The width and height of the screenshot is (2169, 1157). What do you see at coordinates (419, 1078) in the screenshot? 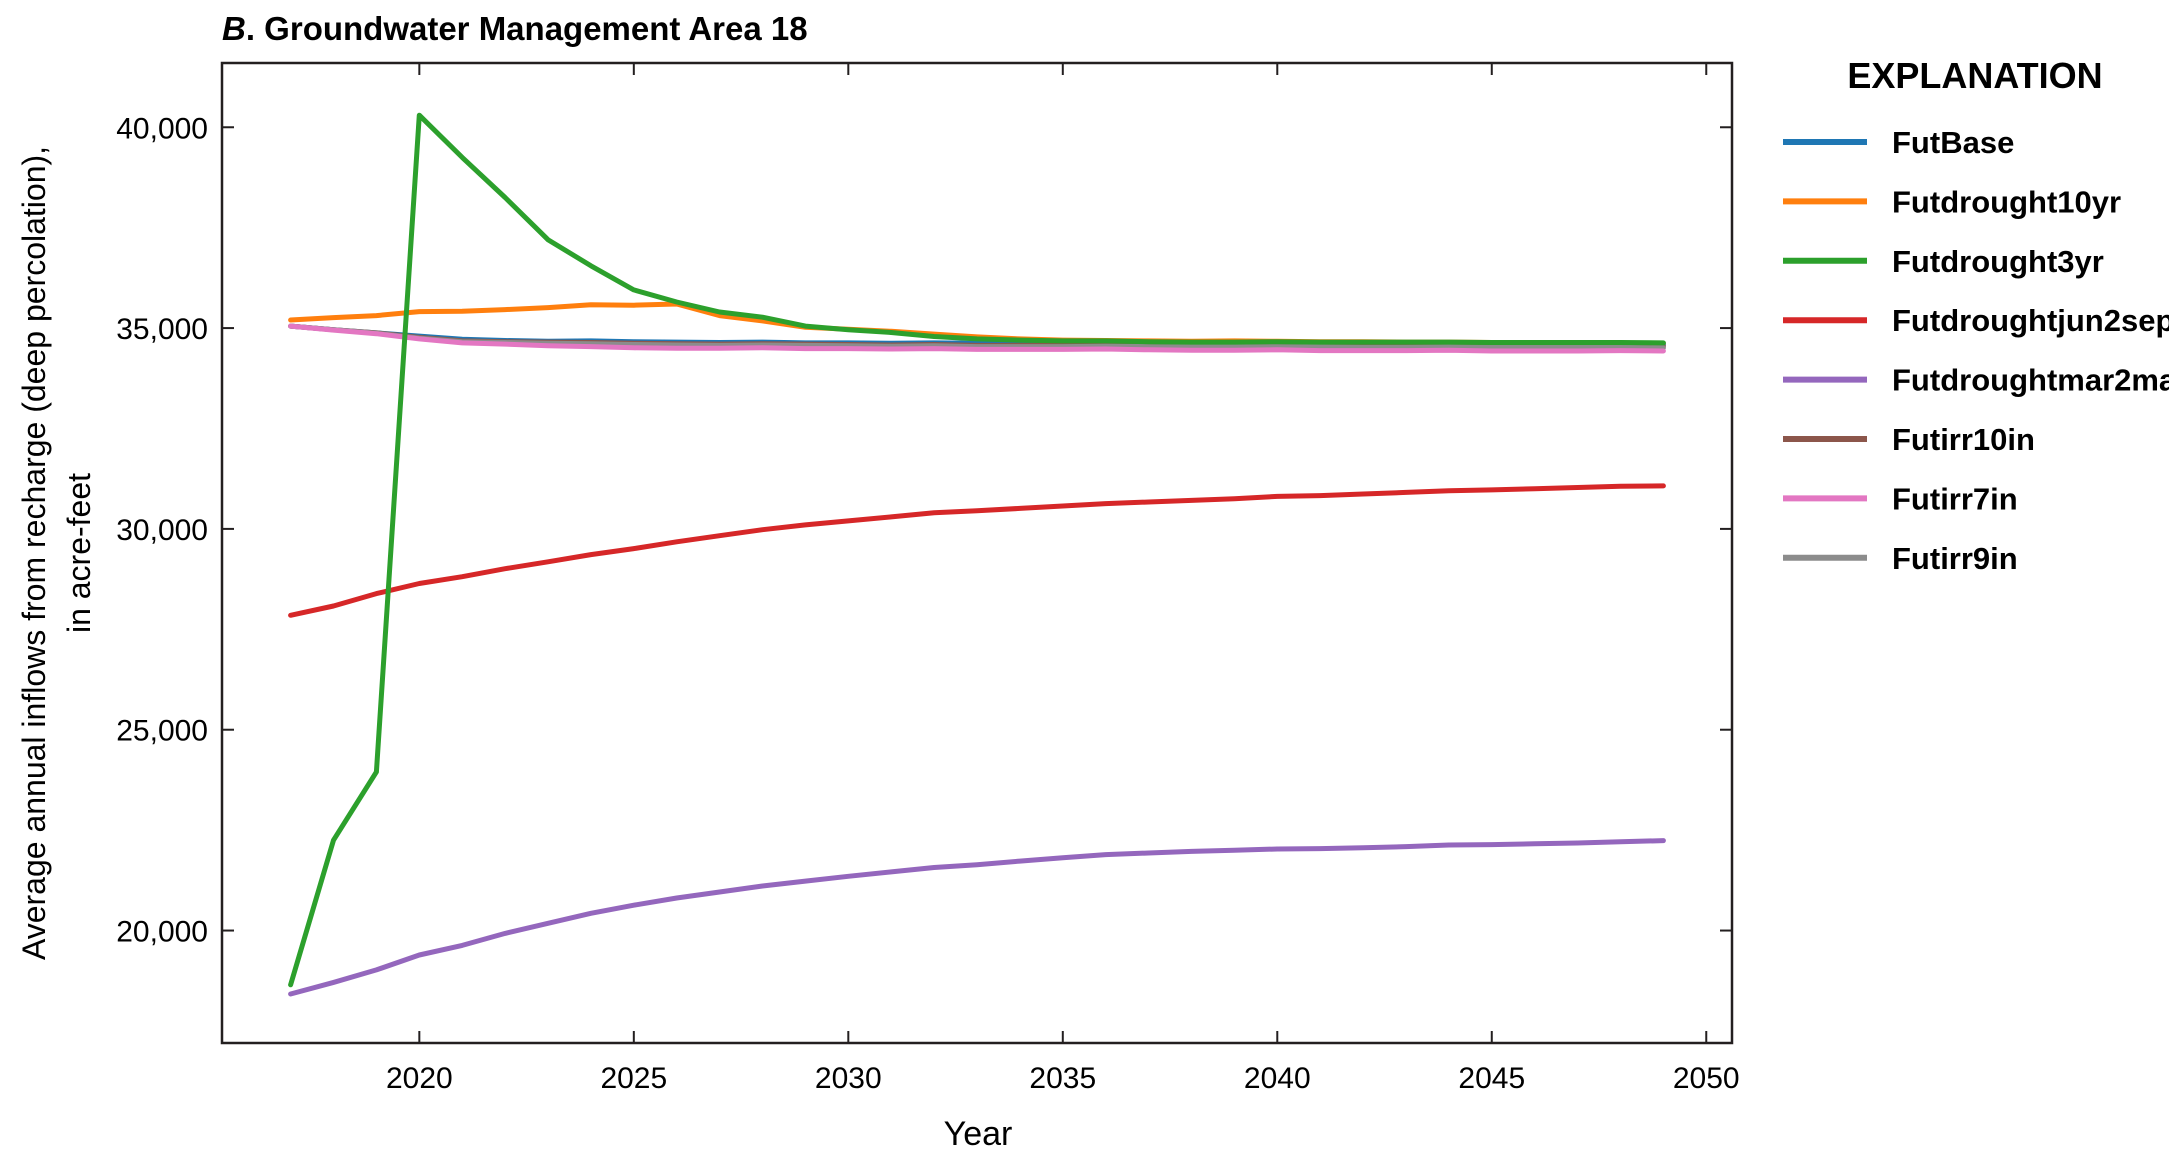
I see `x-tick-label: 2020` at bounding box center [419, 1078].